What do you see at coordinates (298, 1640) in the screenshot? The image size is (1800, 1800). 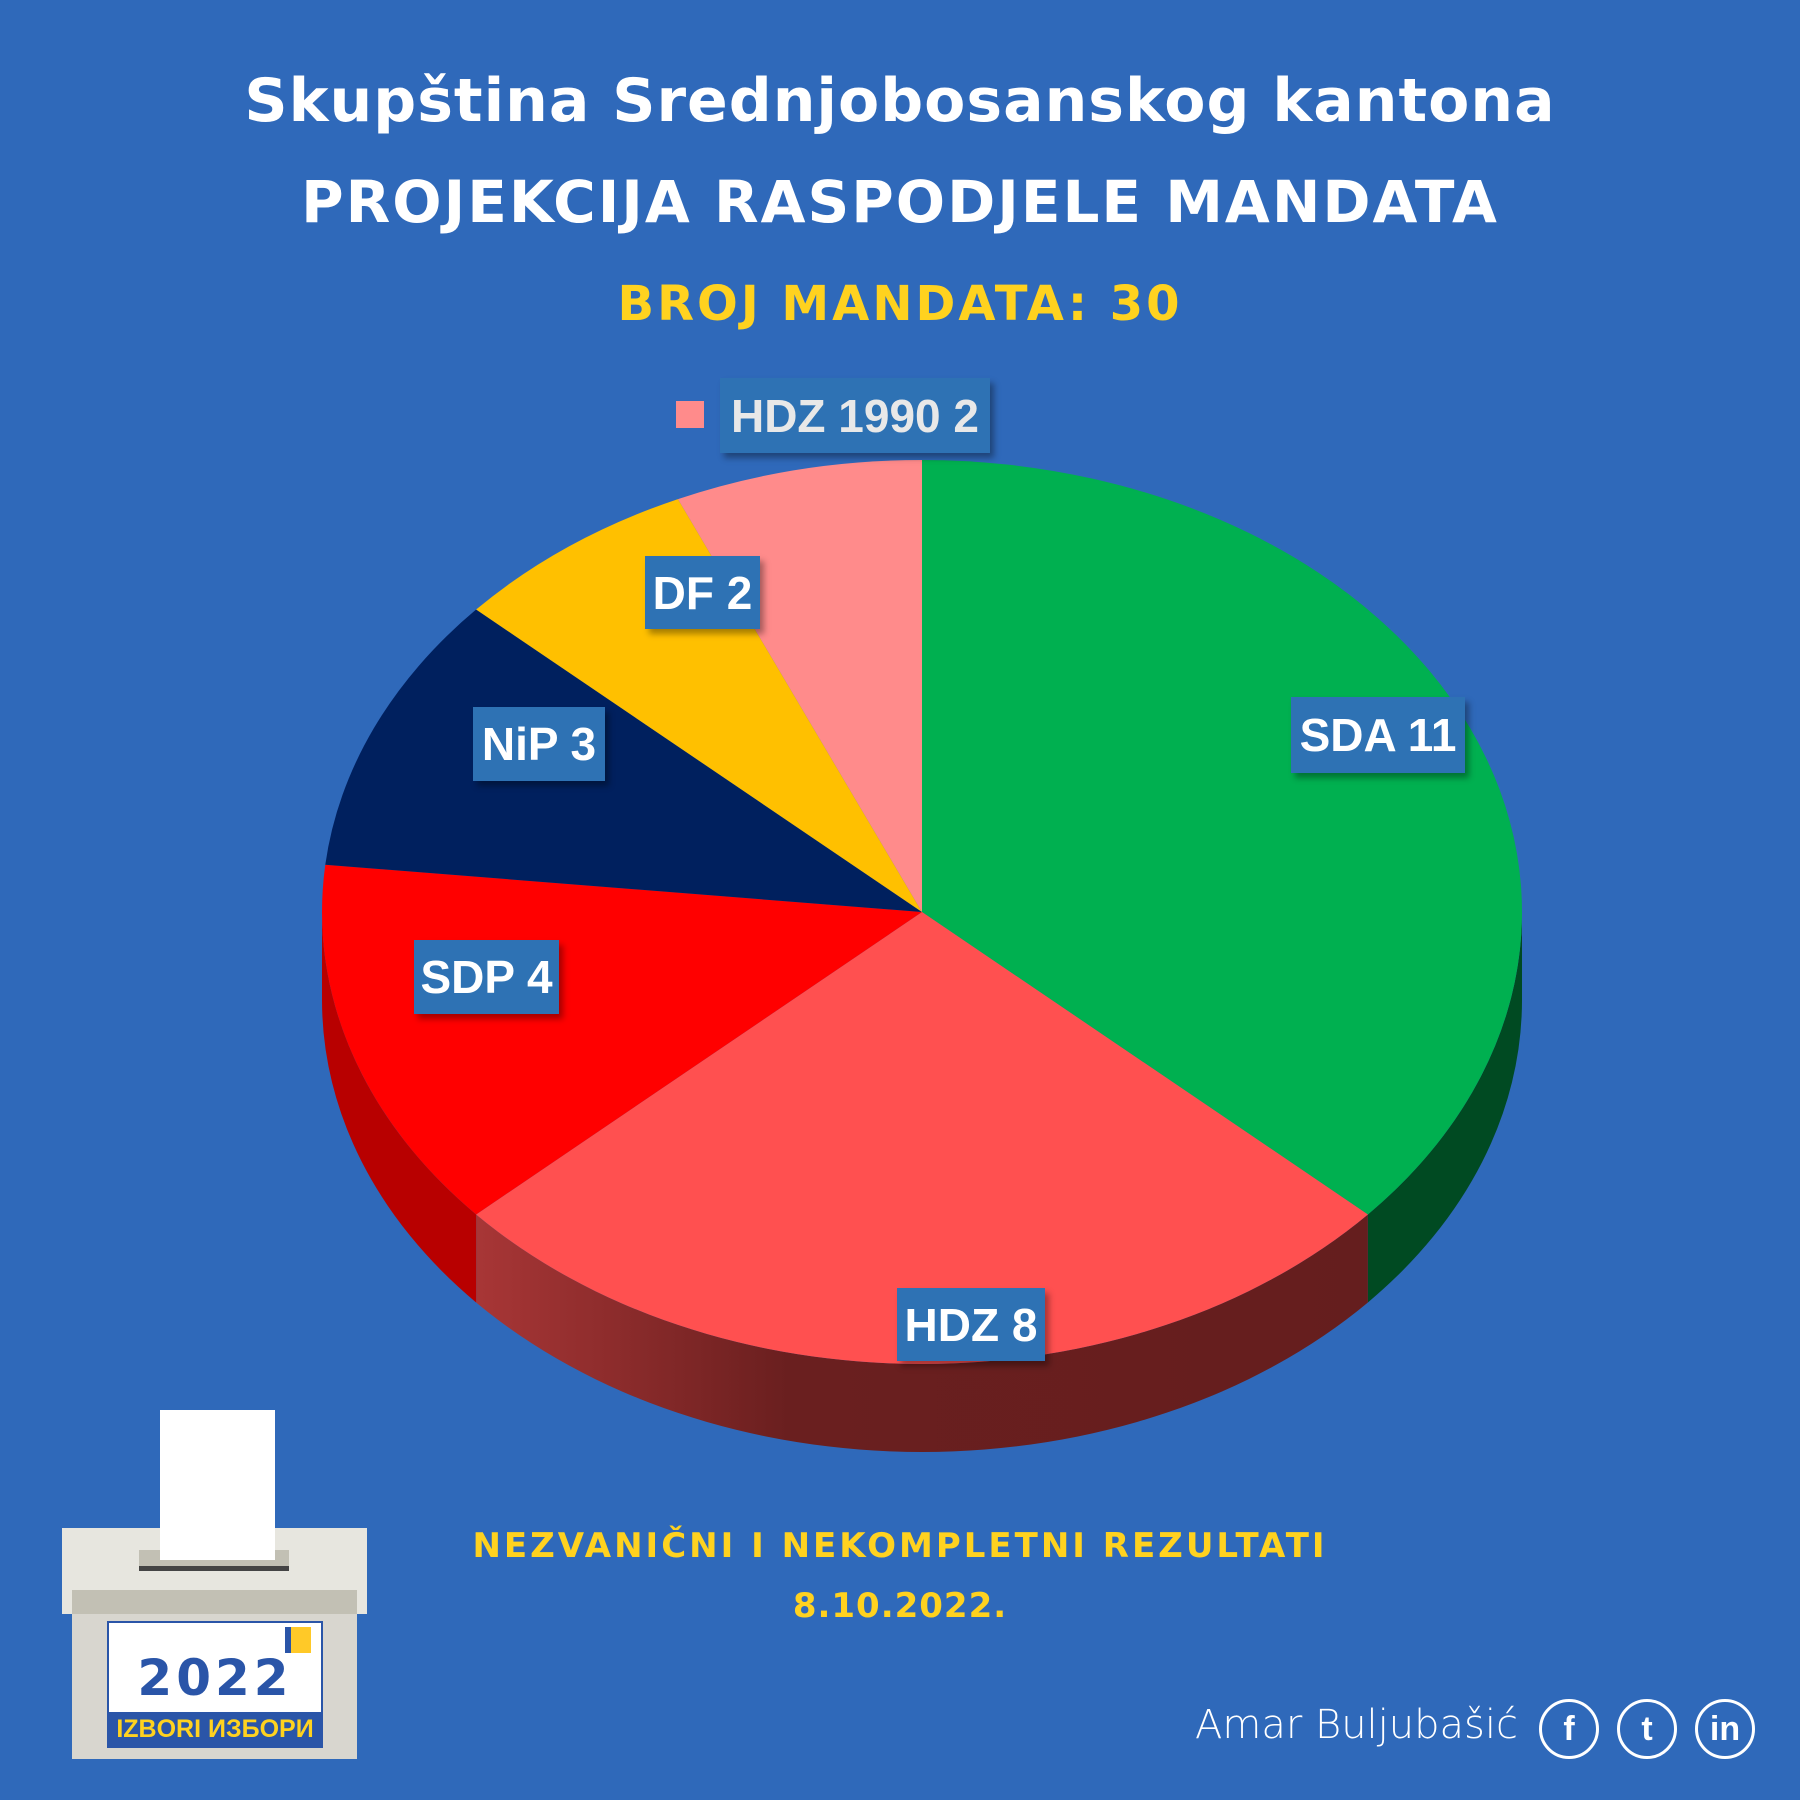 I see `flag-icon` at bounding box center [298, 1640].